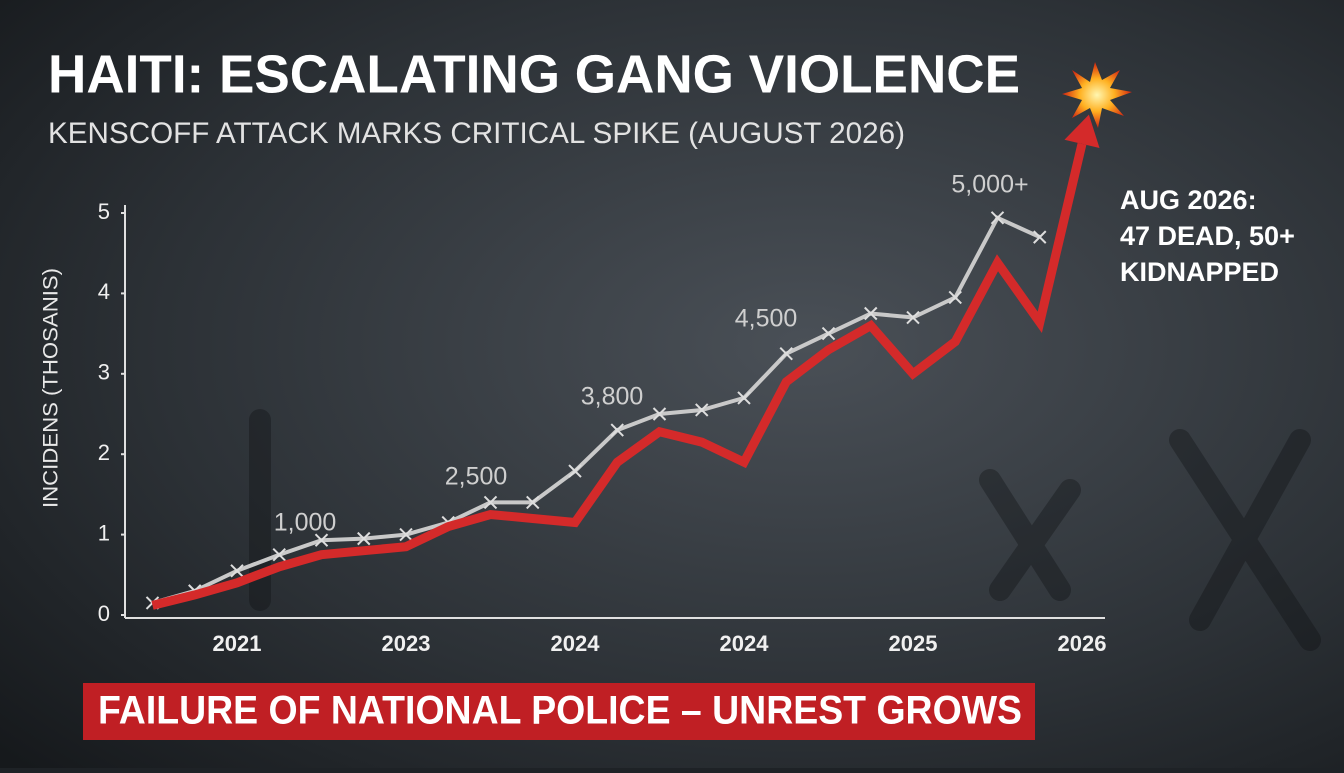  I want to click on callout: AUG 2026: 47 DEAD, 50+ KIDNAPPED, so click(1207, 236).